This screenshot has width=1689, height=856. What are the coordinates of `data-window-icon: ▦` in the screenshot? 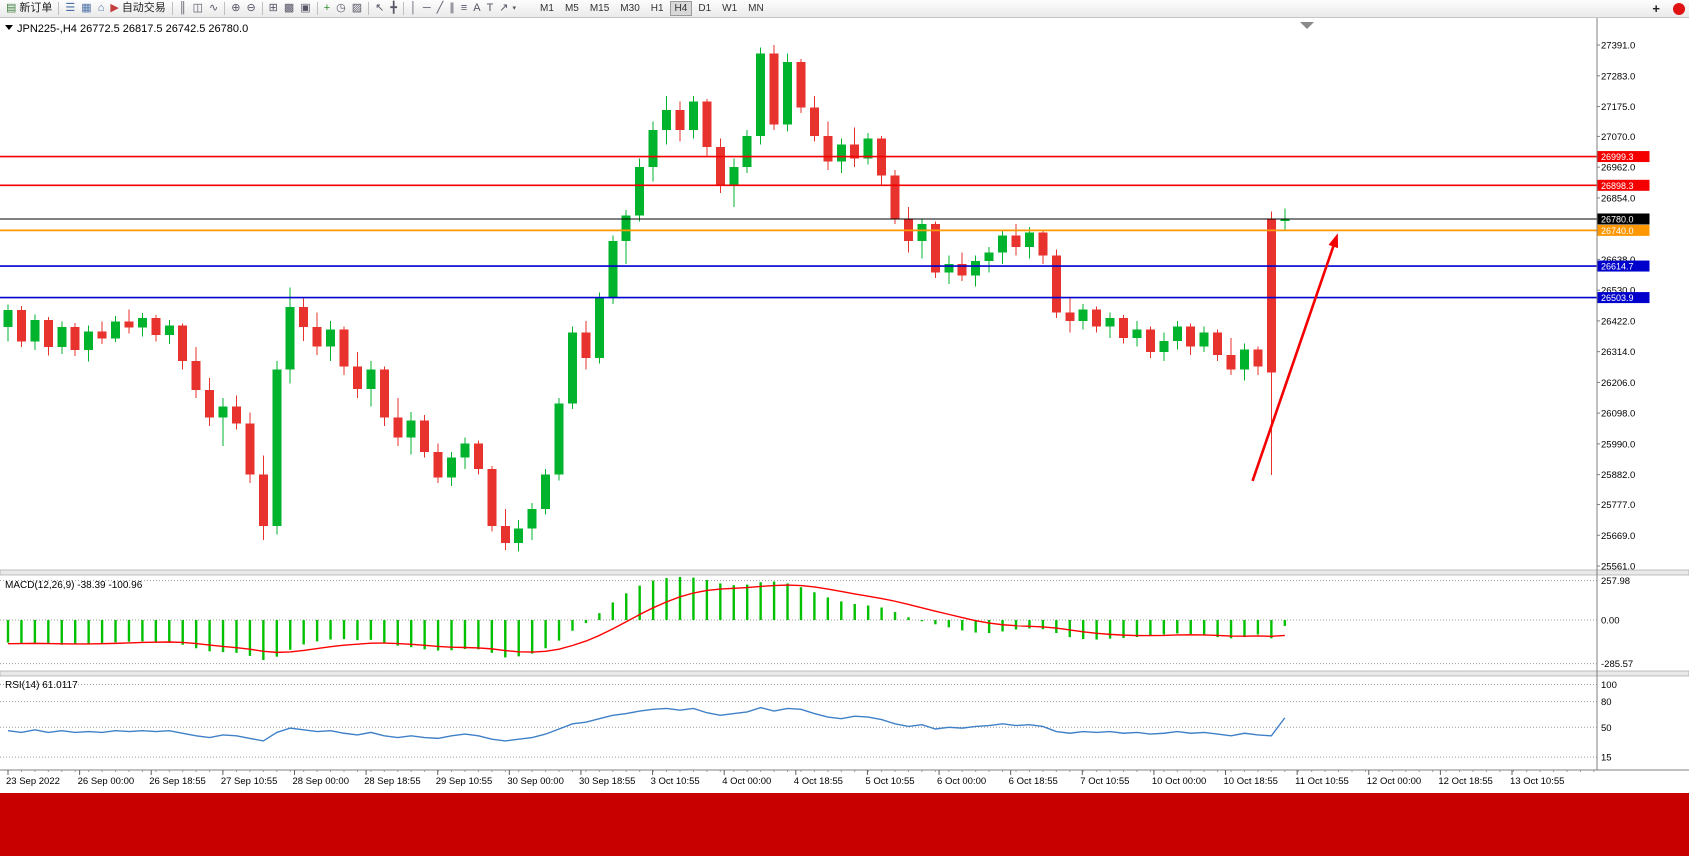 It's located at (86, 8).